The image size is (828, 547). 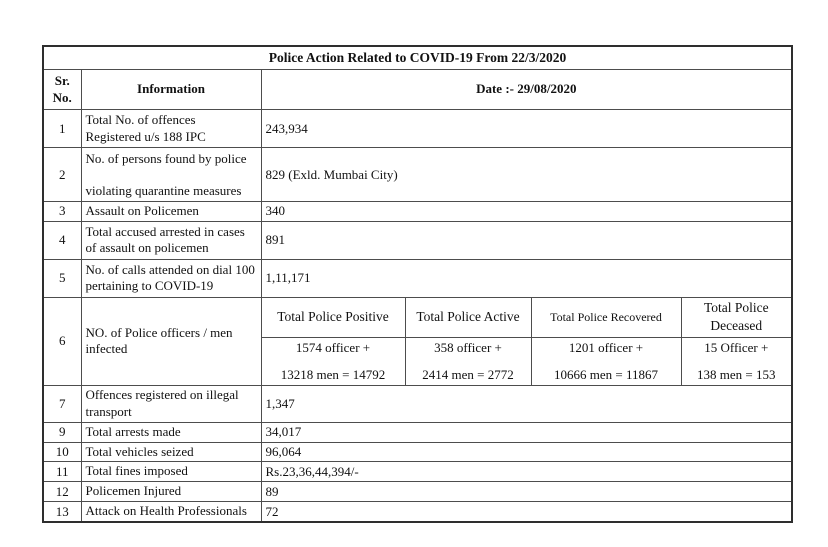 I want to click on info-cell: Offences registered on illegal transport, so click(x=171, y=403).